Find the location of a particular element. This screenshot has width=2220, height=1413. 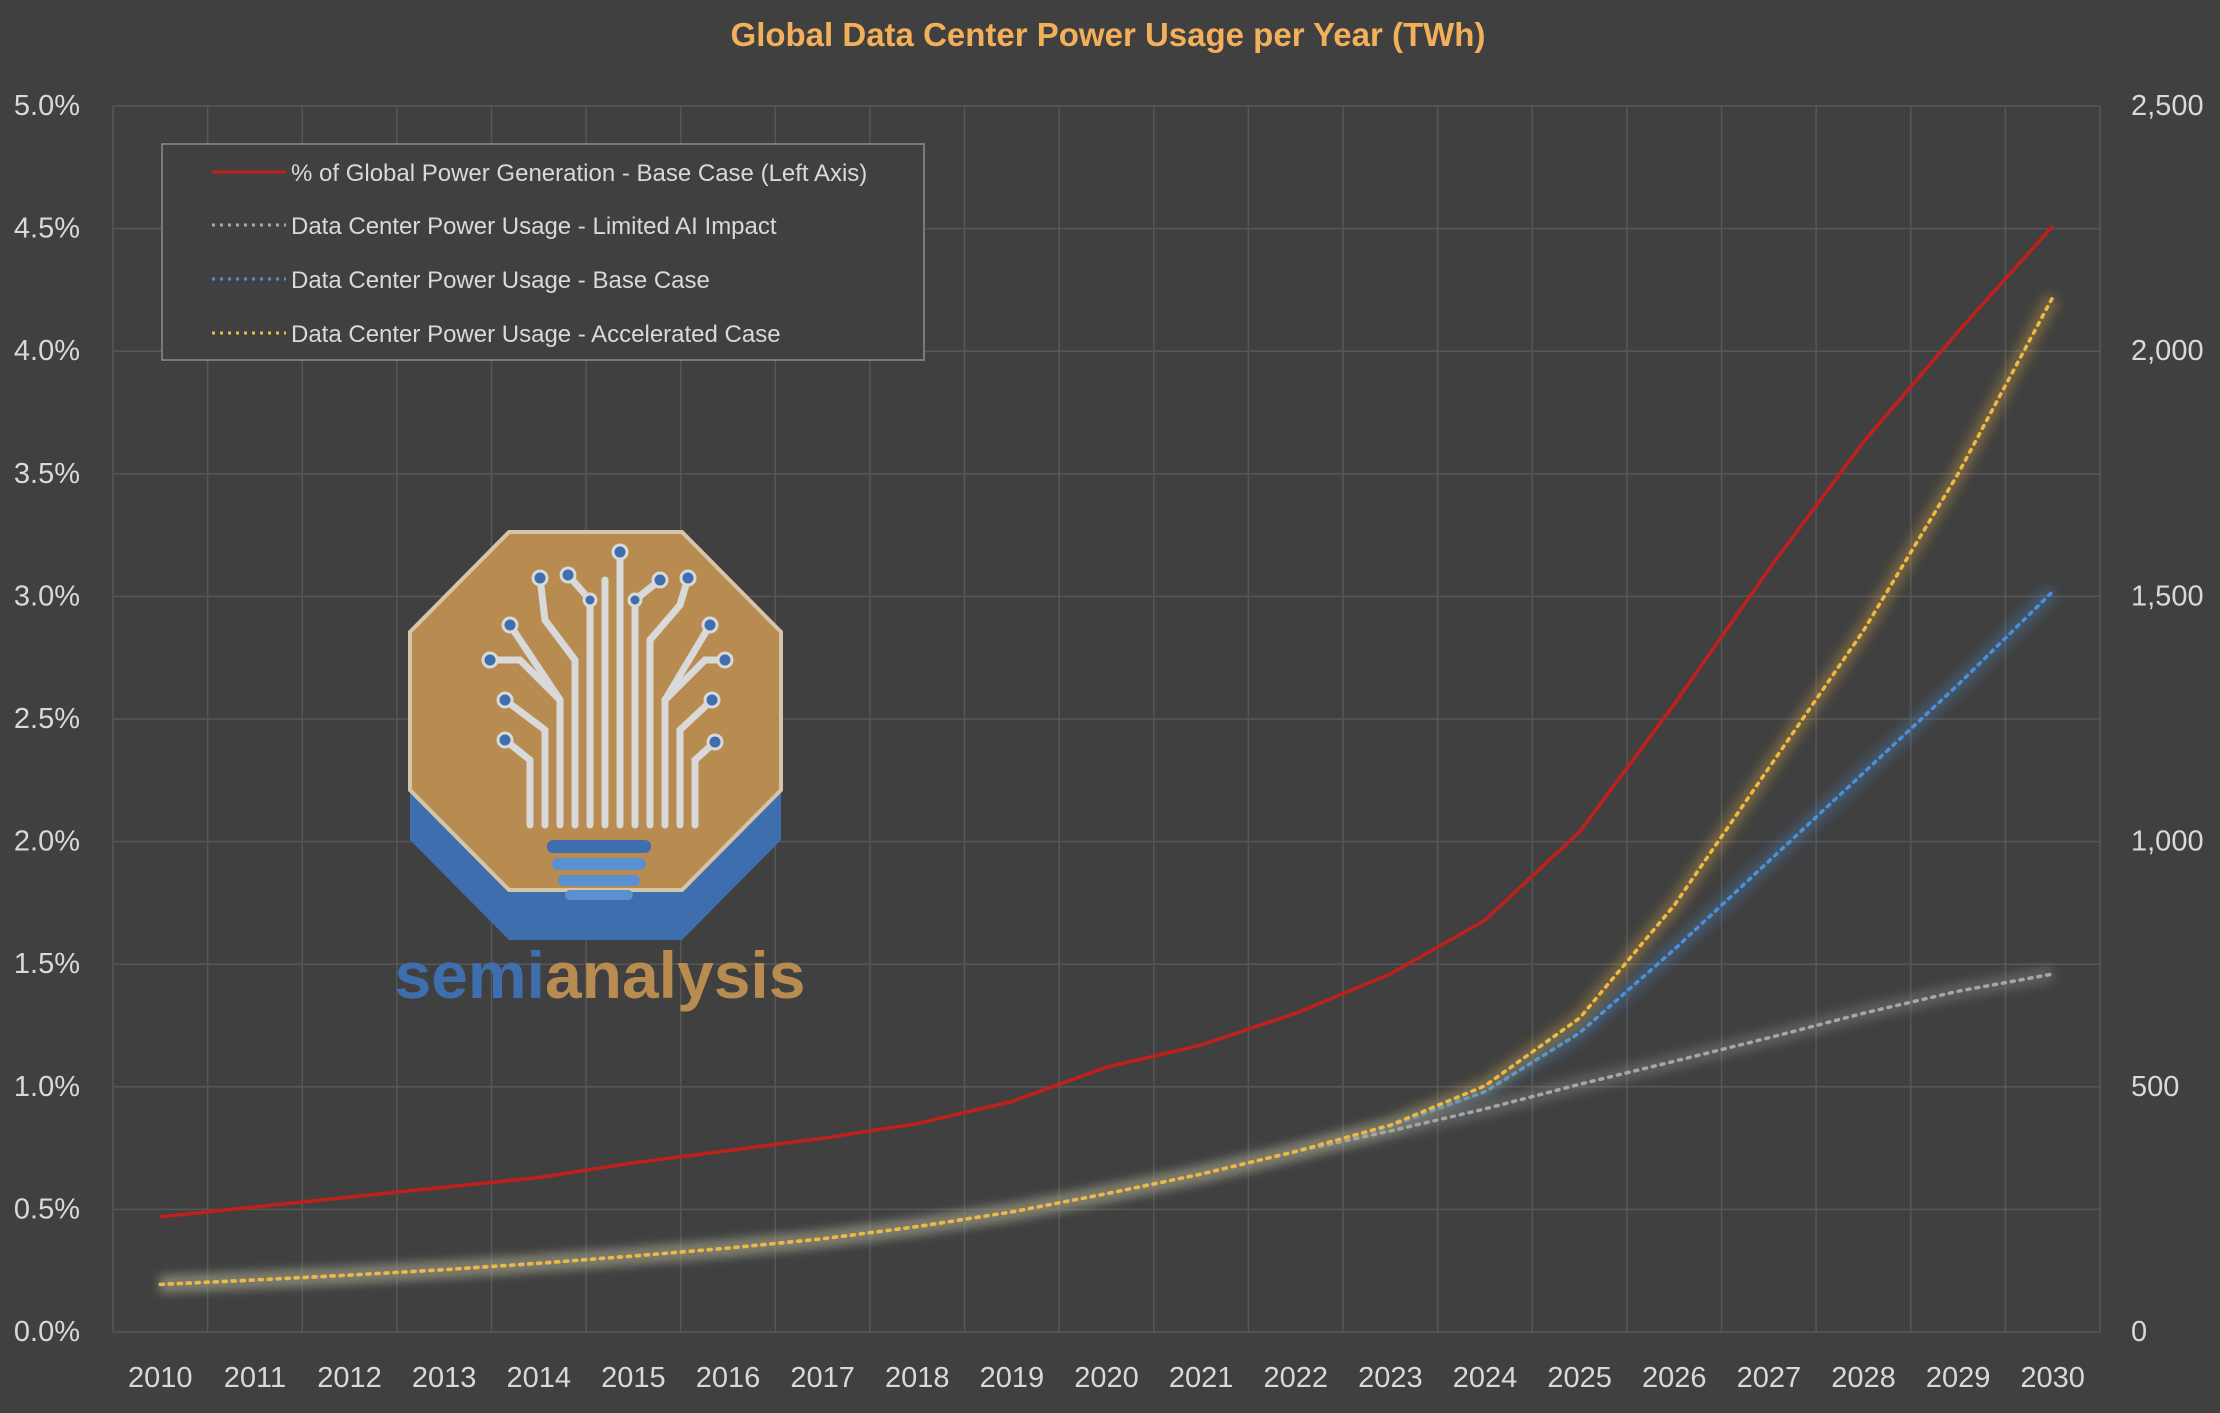

y-left-tick-label: 1.0% is located at coordinates (47, 1087).